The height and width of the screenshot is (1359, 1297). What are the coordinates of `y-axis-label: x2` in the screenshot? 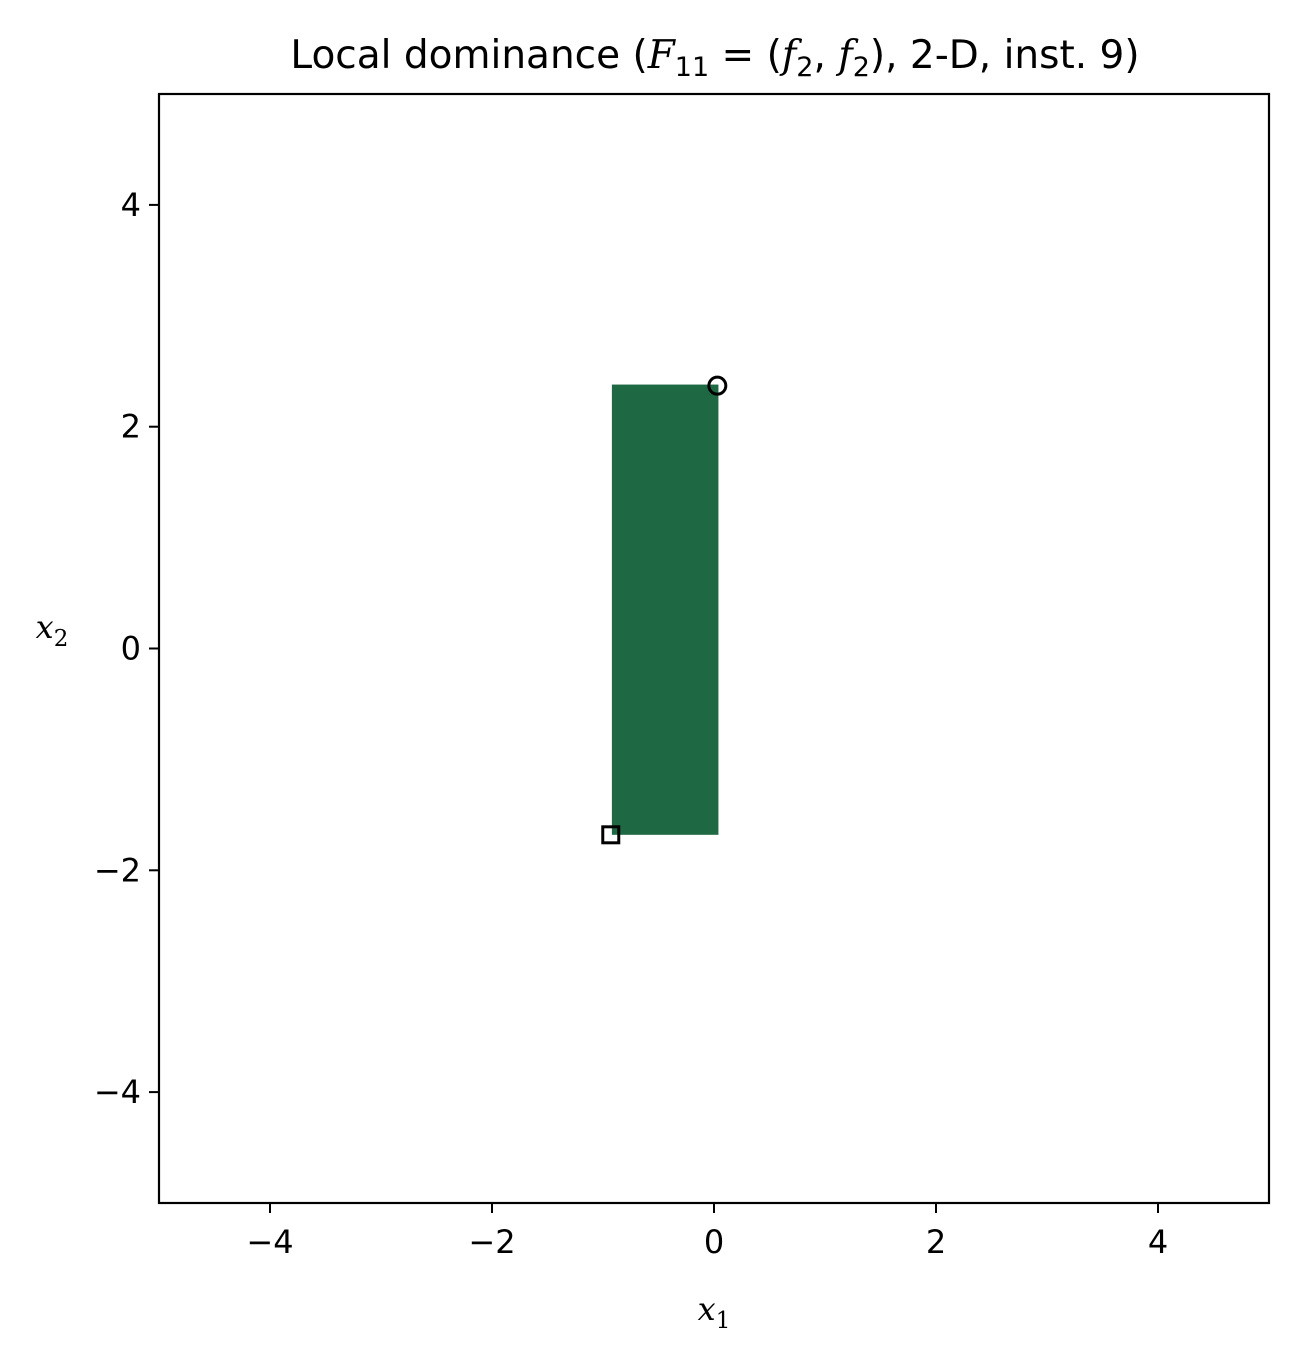 It's located at (52, 630).